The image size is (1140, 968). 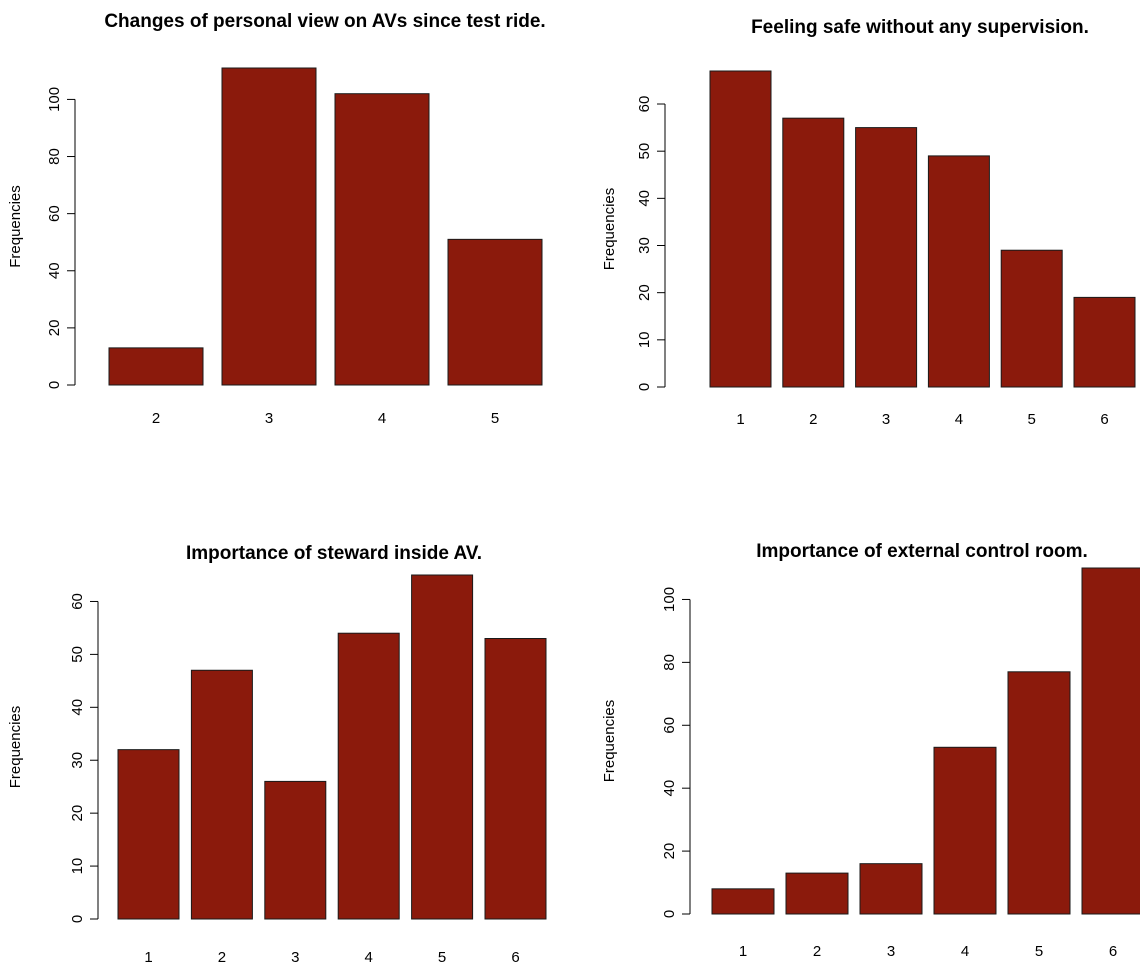 What do you see at coordinates (922, 551) in the screenshot?
I see `chart-title: Importance of external control room.` at bounding box center [922, 551].